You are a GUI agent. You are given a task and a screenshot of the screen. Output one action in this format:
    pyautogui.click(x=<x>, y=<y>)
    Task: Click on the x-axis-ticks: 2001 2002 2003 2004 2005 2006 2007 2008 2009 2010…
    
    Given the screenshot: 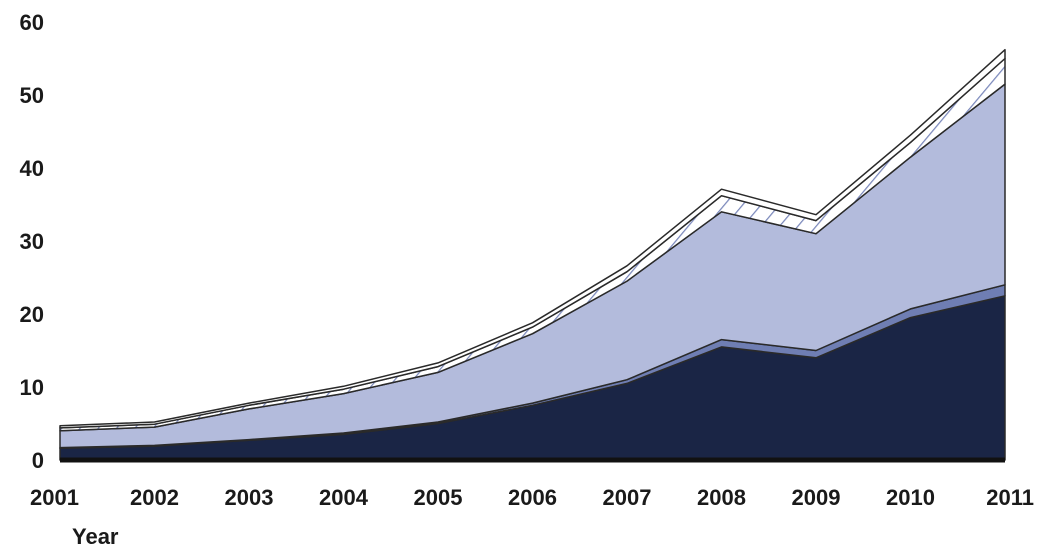 What is the action you would take?
    pyautogui.click(x=532, y=497)
    